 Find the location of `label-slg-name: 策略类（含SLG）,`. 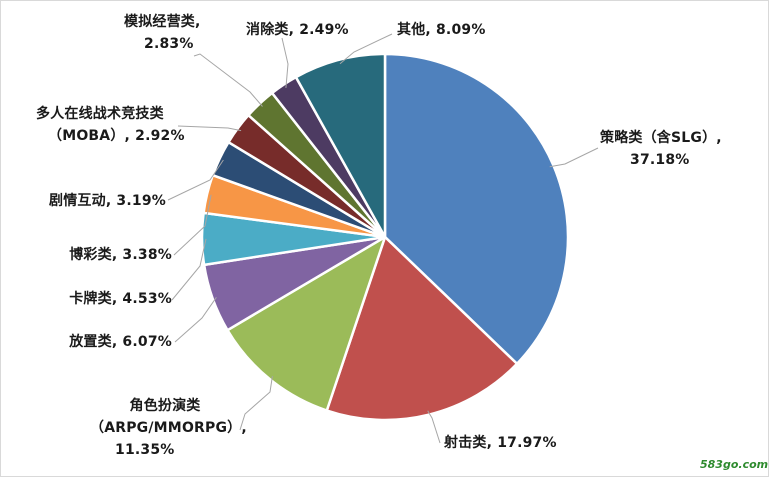

label-slg-name: 策略类（含SLG）, is located at coordinates (661, 138).